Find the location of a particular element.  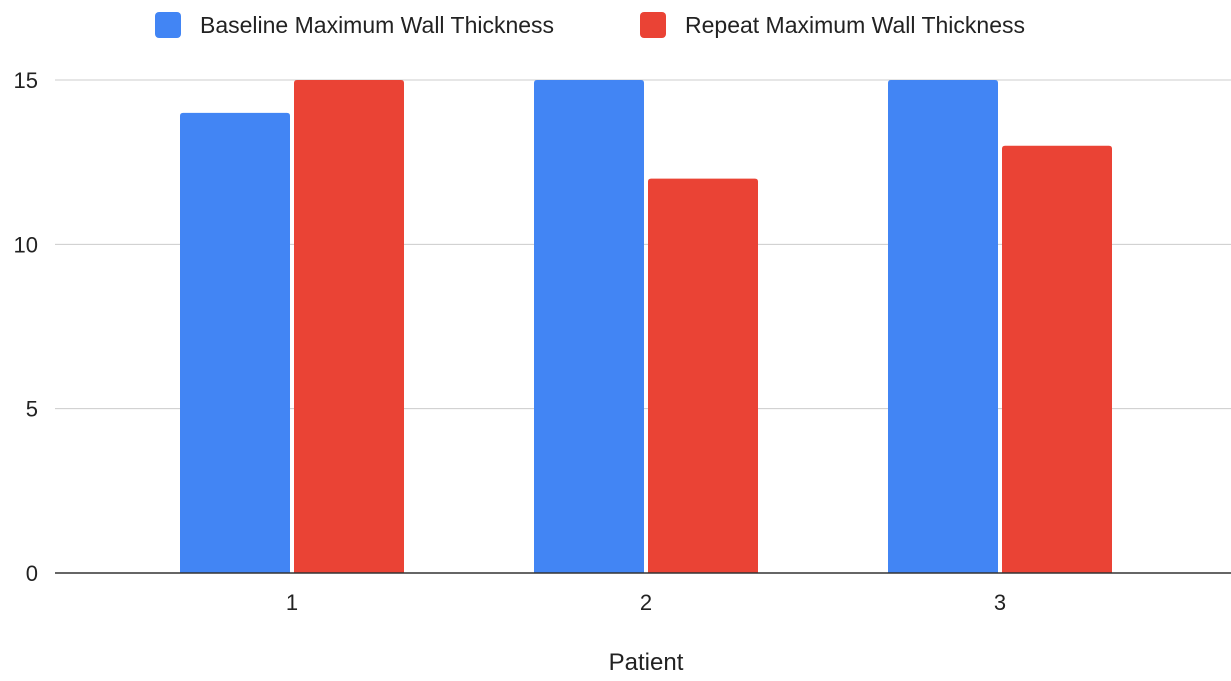

x-tick-label: 1 is located at coordinates (292, 602).